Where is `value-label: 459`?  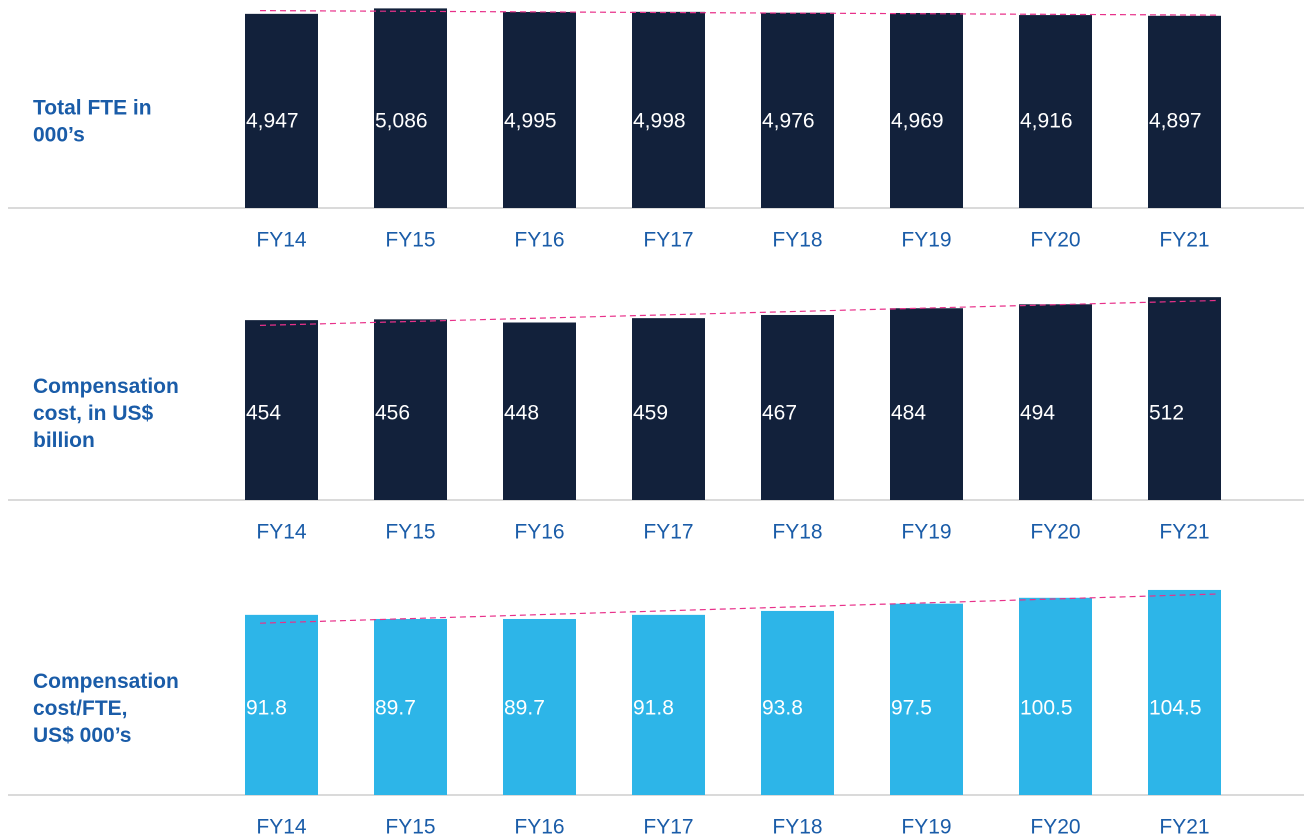 value-label: 459 is located at coordinates (650, 413).